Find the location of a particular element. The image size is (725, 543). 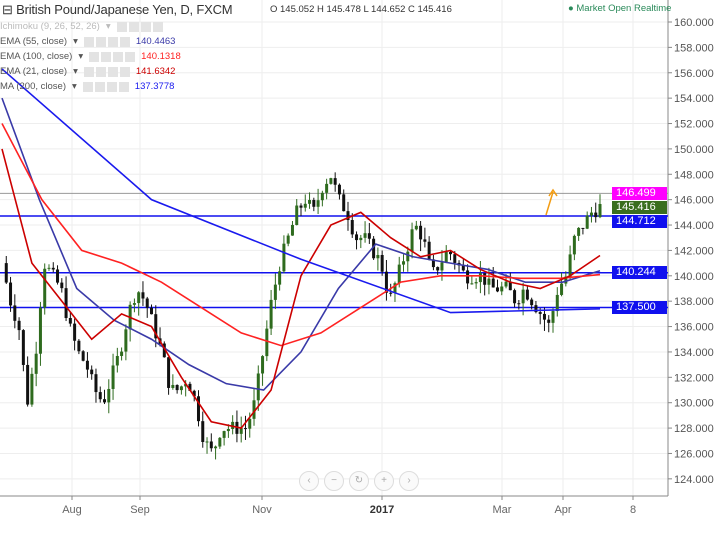

y-tick-label: 134.000 is located at coordinates (694, 353).